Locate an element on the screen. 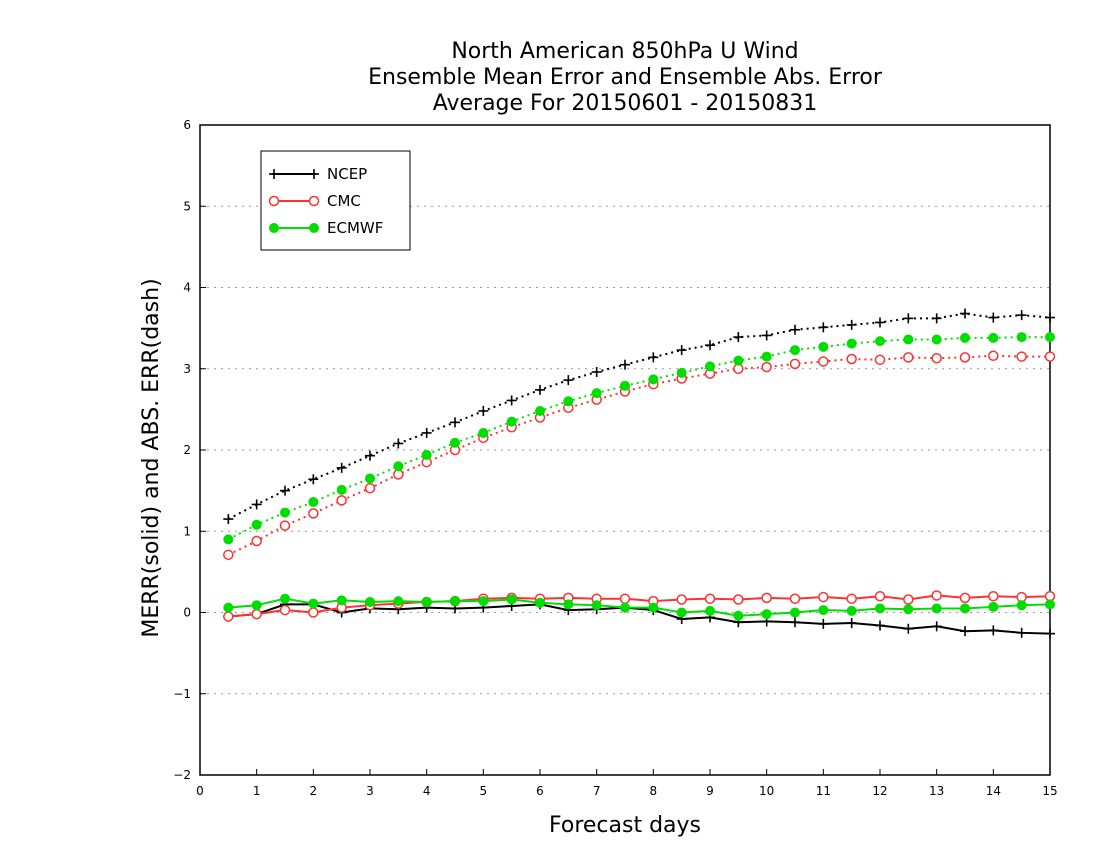 The width and height of the screenshot is (1100, 850). legend-marker-right-ecmwf is located at coordinates (314, 228).